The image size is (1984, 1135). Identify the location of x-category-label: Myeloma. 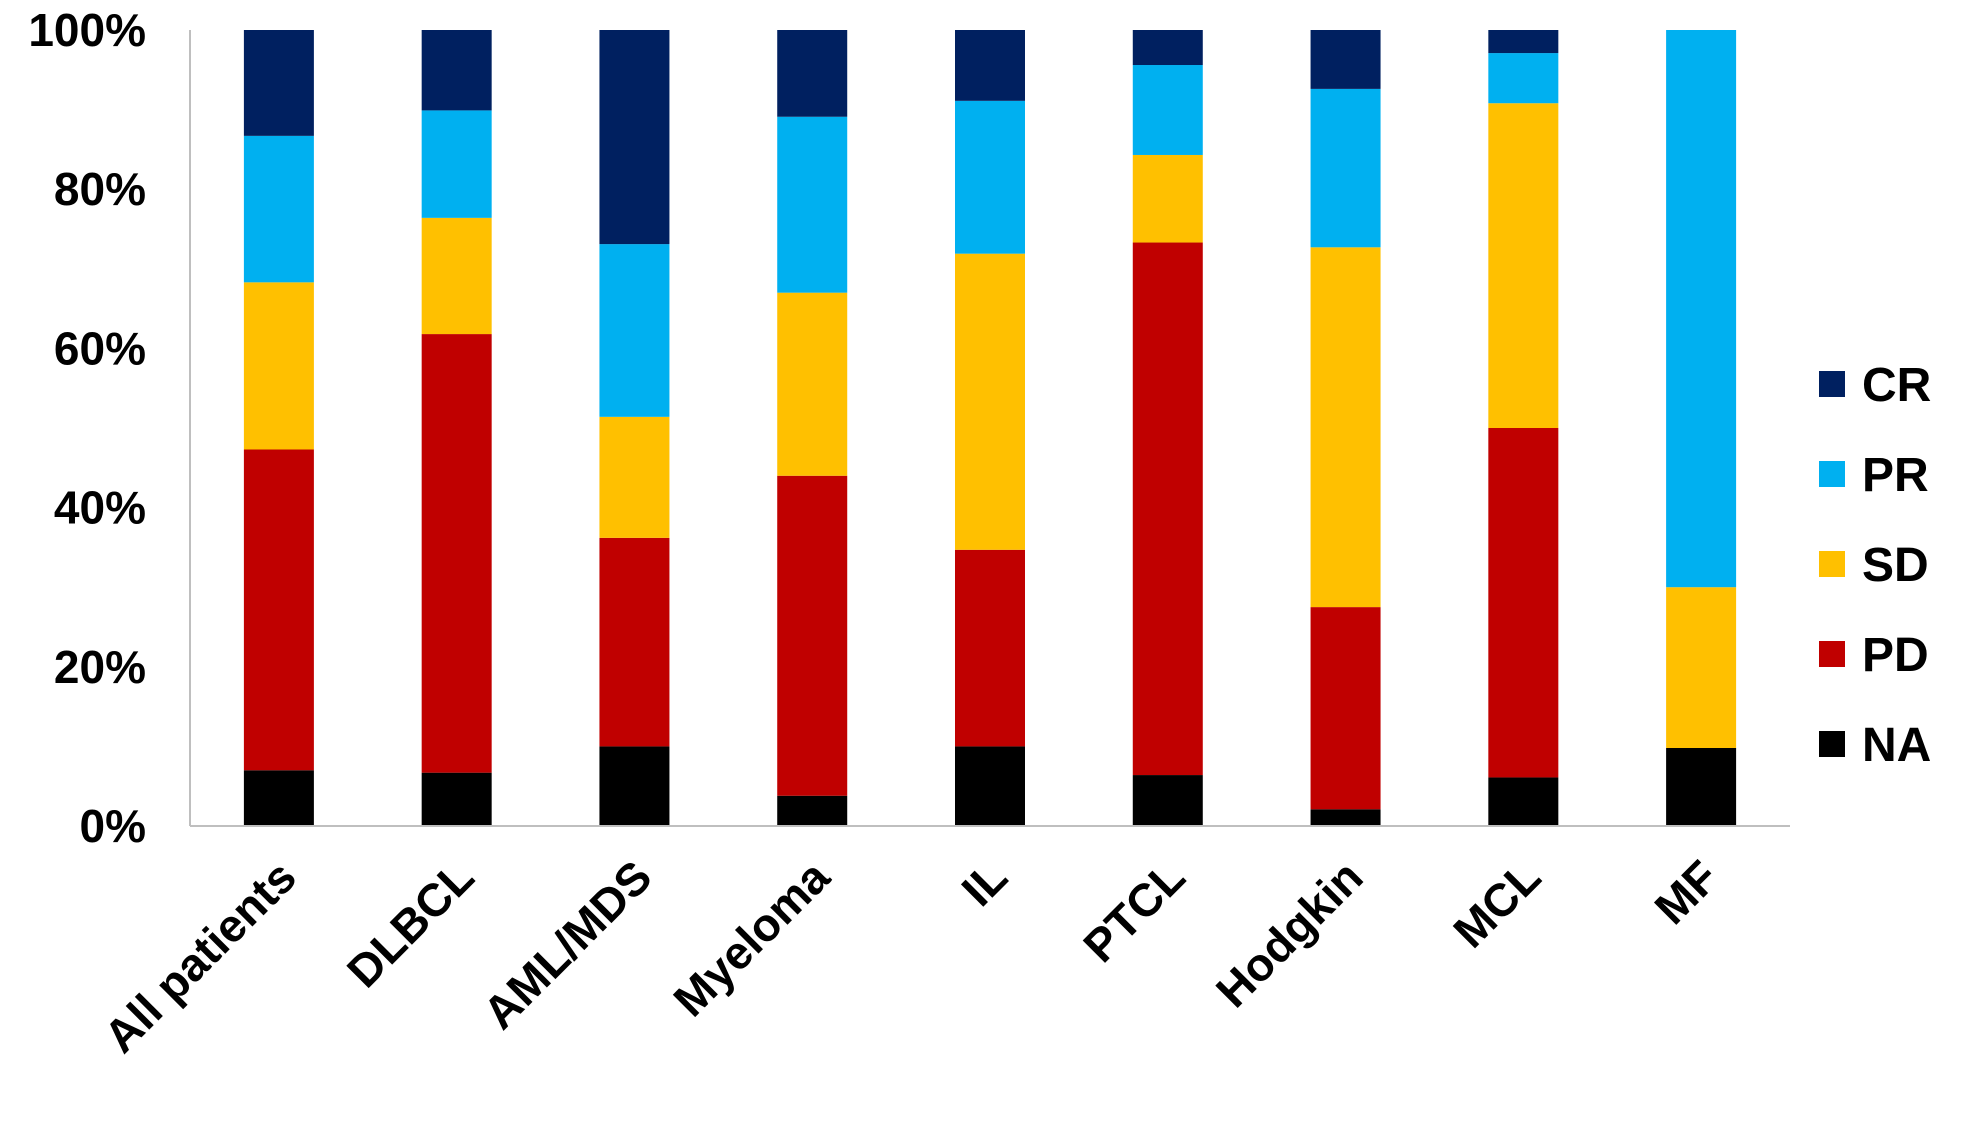
(751, 938).